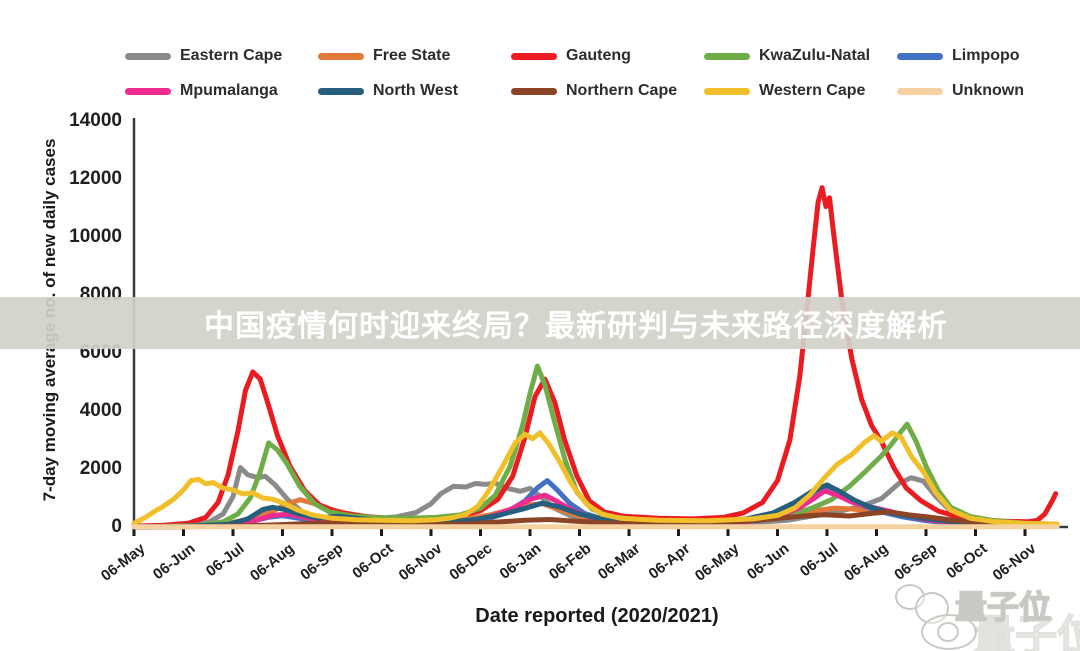  I want to click on legend-swatch-western-cape, so click(727, 91).